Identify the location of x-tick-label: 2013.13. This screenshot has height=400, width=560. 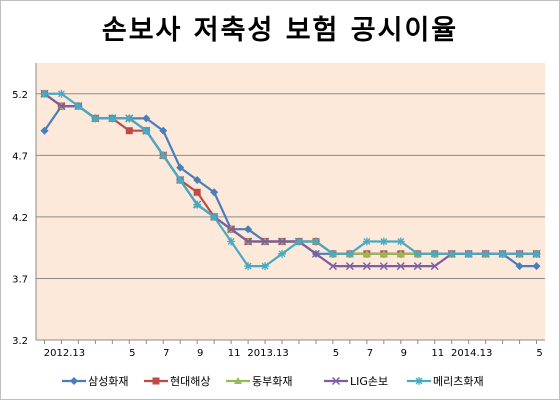
(267, 353).